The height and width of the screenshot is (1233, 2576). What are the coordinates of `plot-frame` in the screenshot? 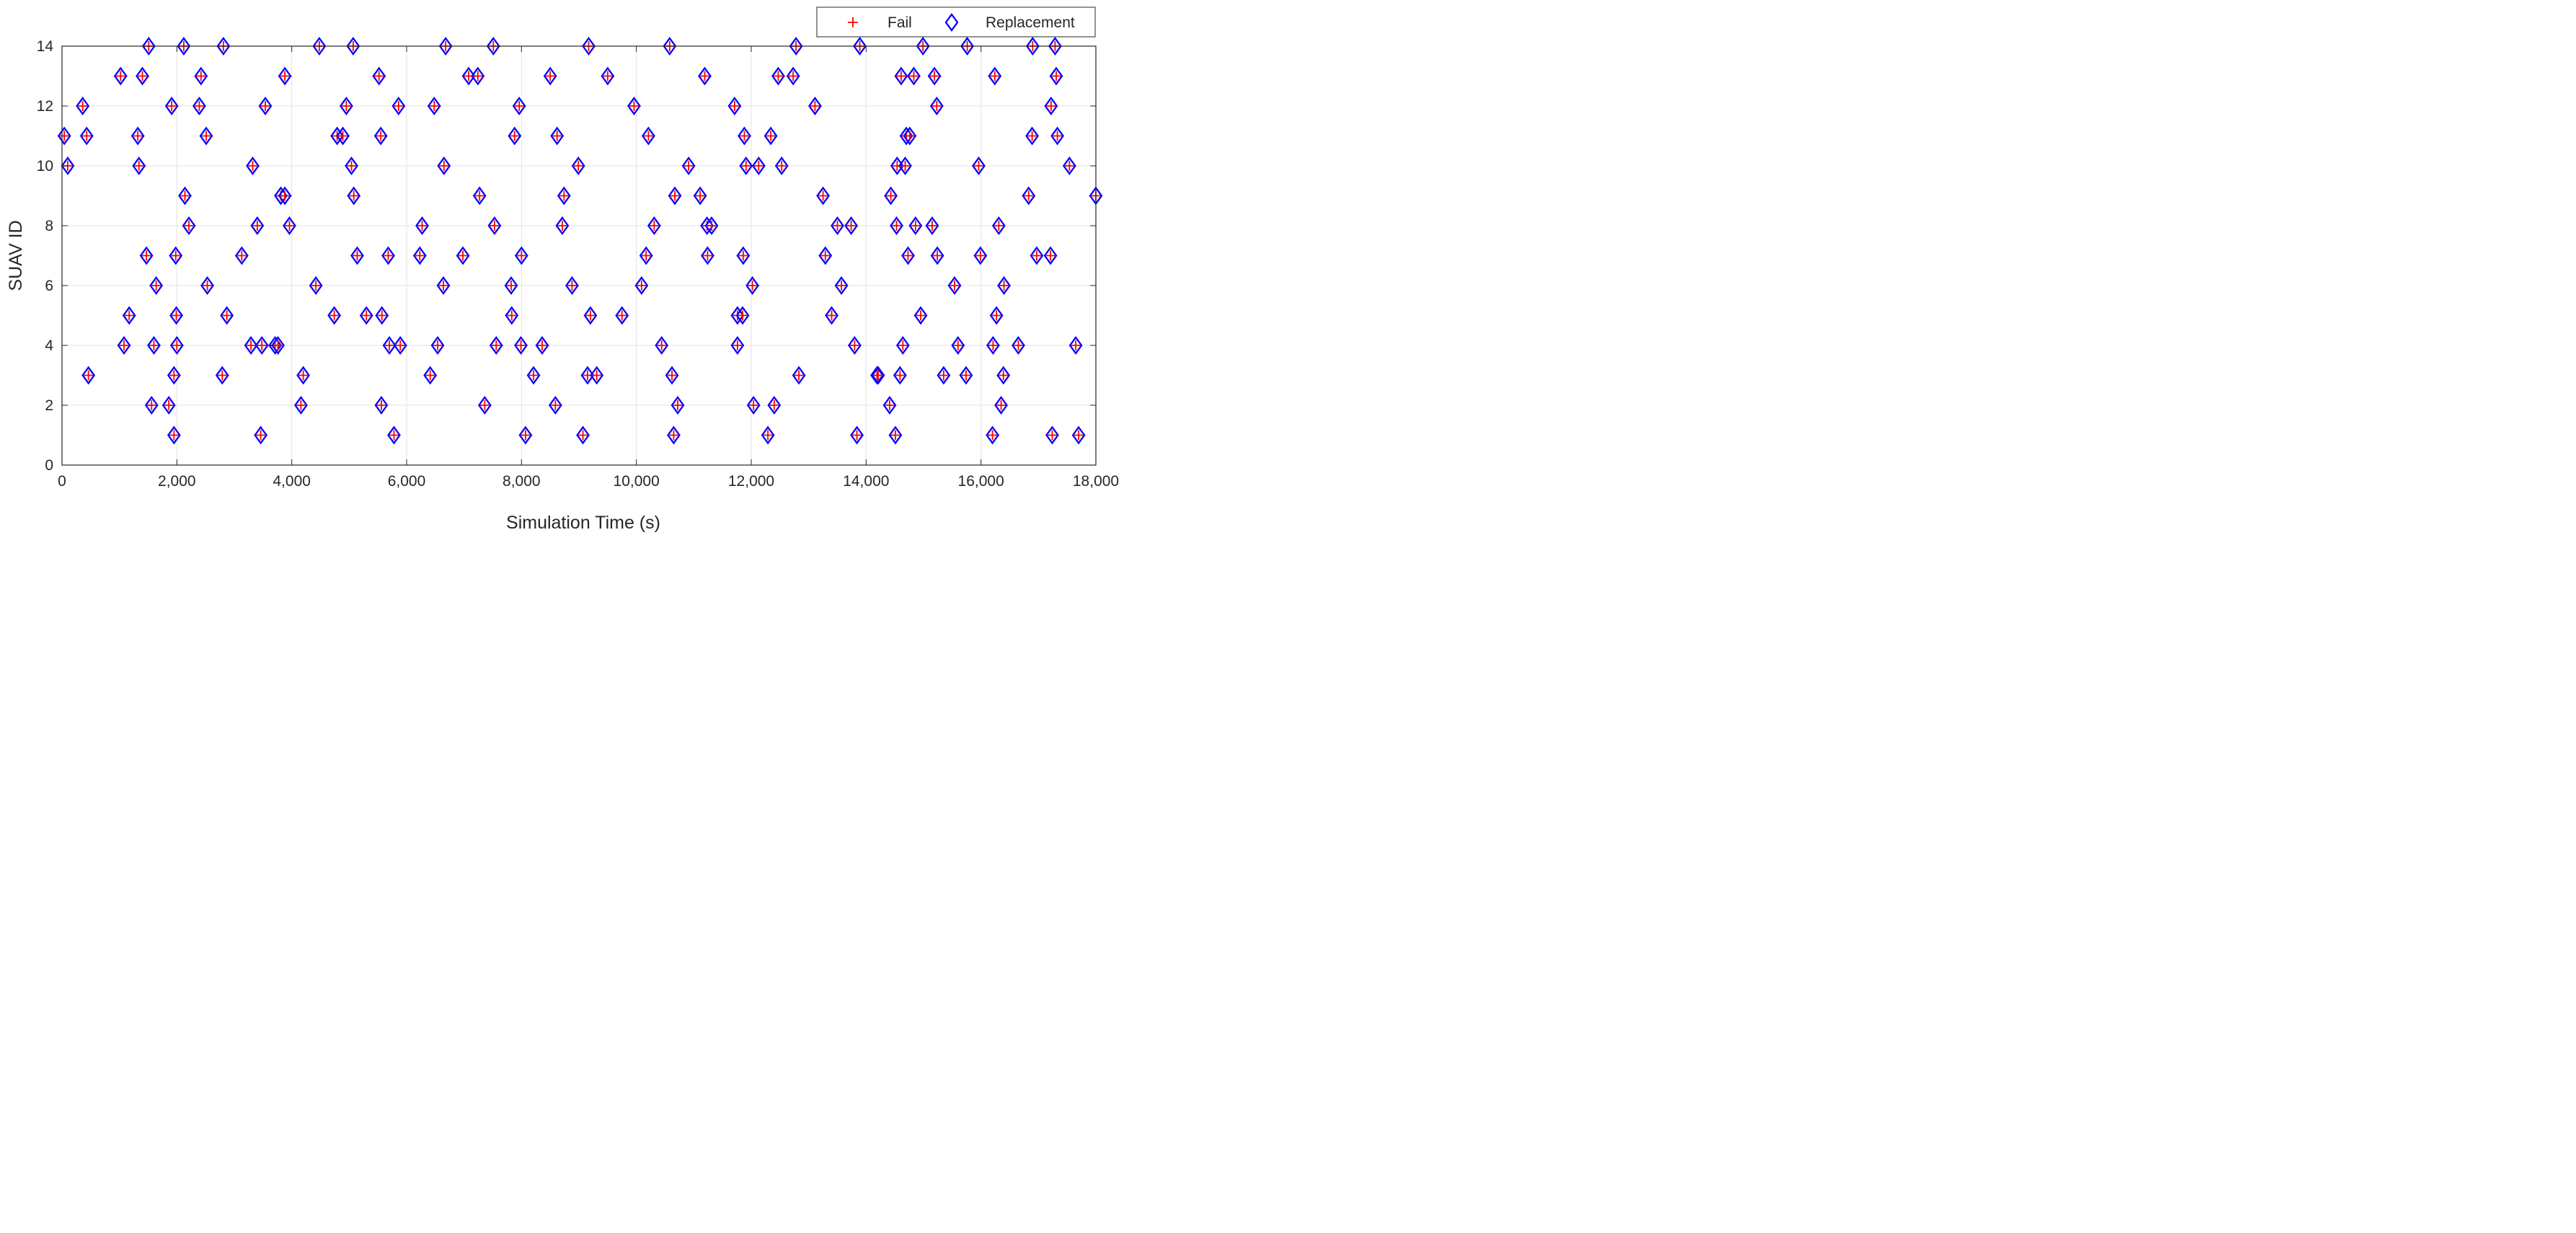 It's located at (579, 256).